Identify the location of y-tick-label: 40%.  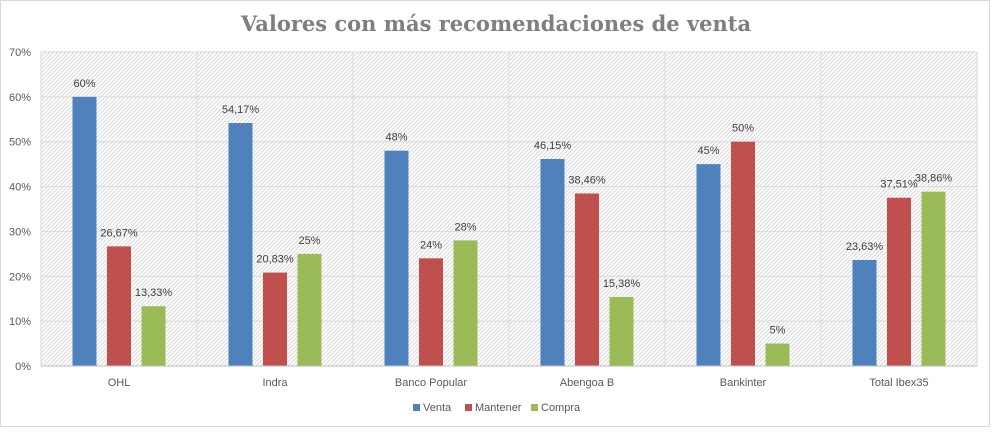
(20, 188).